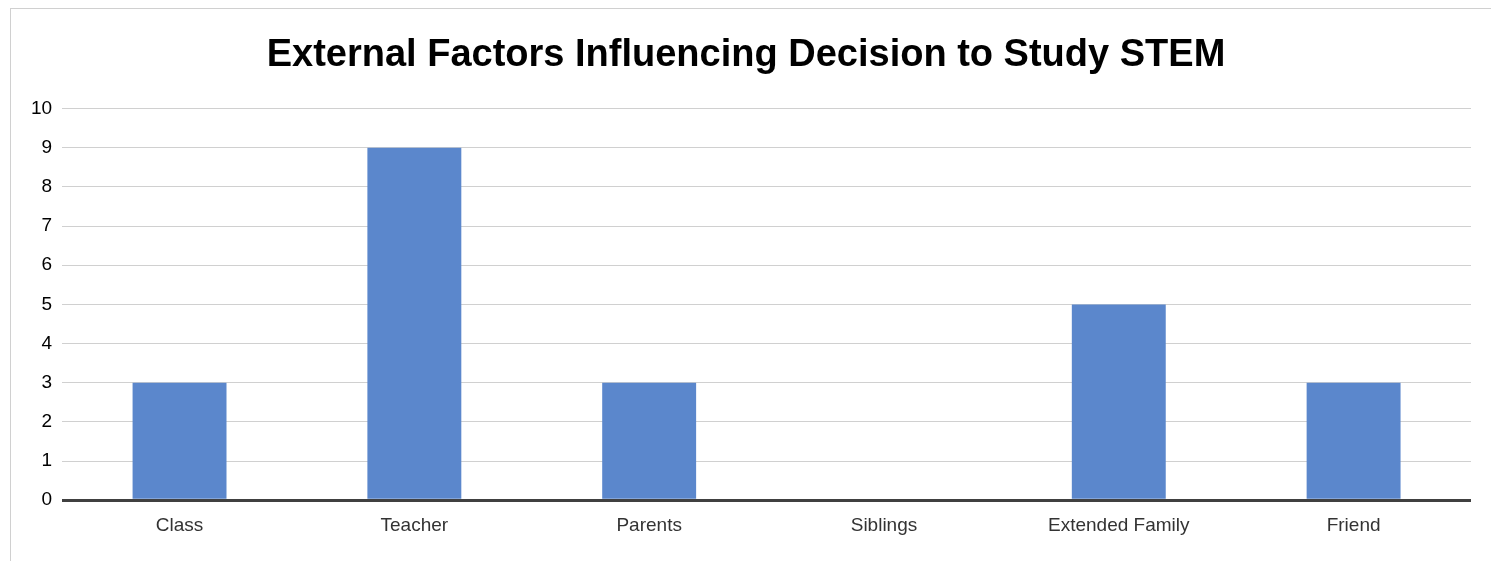 This screenshot has width=1493, height=561. I want to click on x-tick-label: Parents, so click(649, 524).